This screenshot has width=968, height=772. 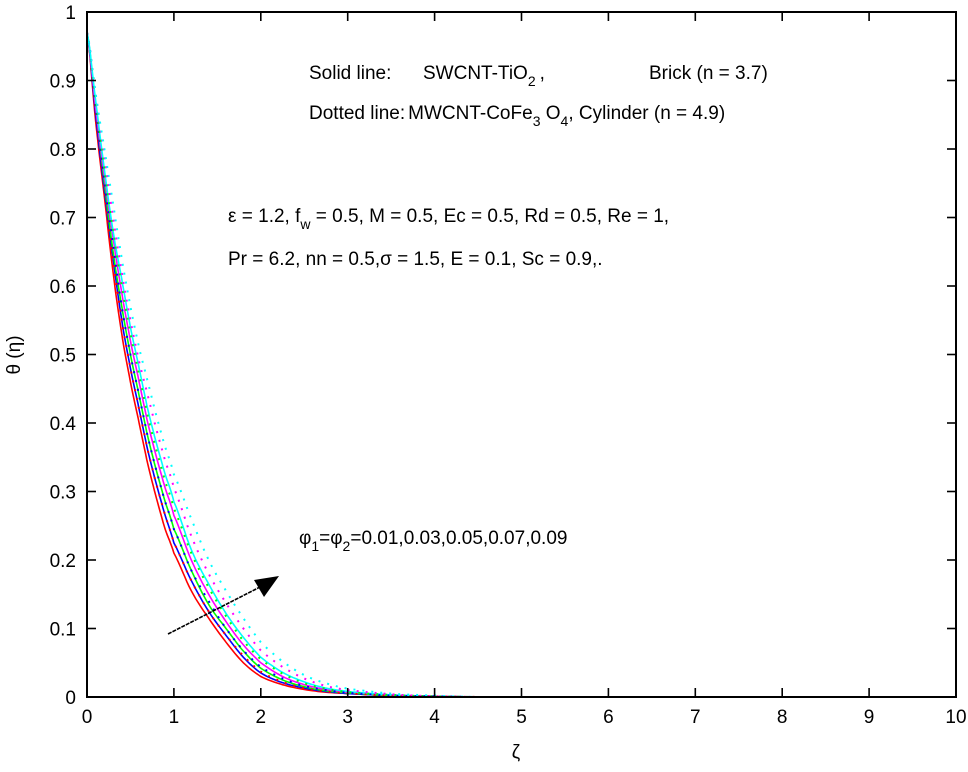 I want to click on x-tick-label: 6, so click(x=608, y=717).